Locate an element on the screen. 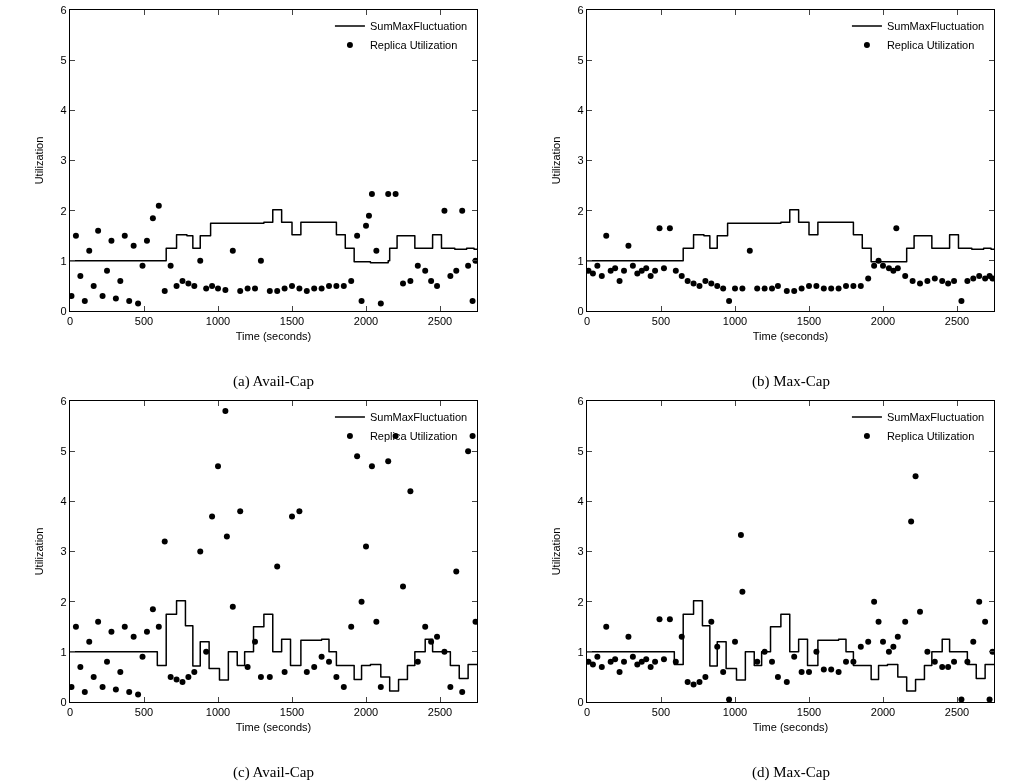  text: (b) Max-Cap is located at coordinates (791, 381).